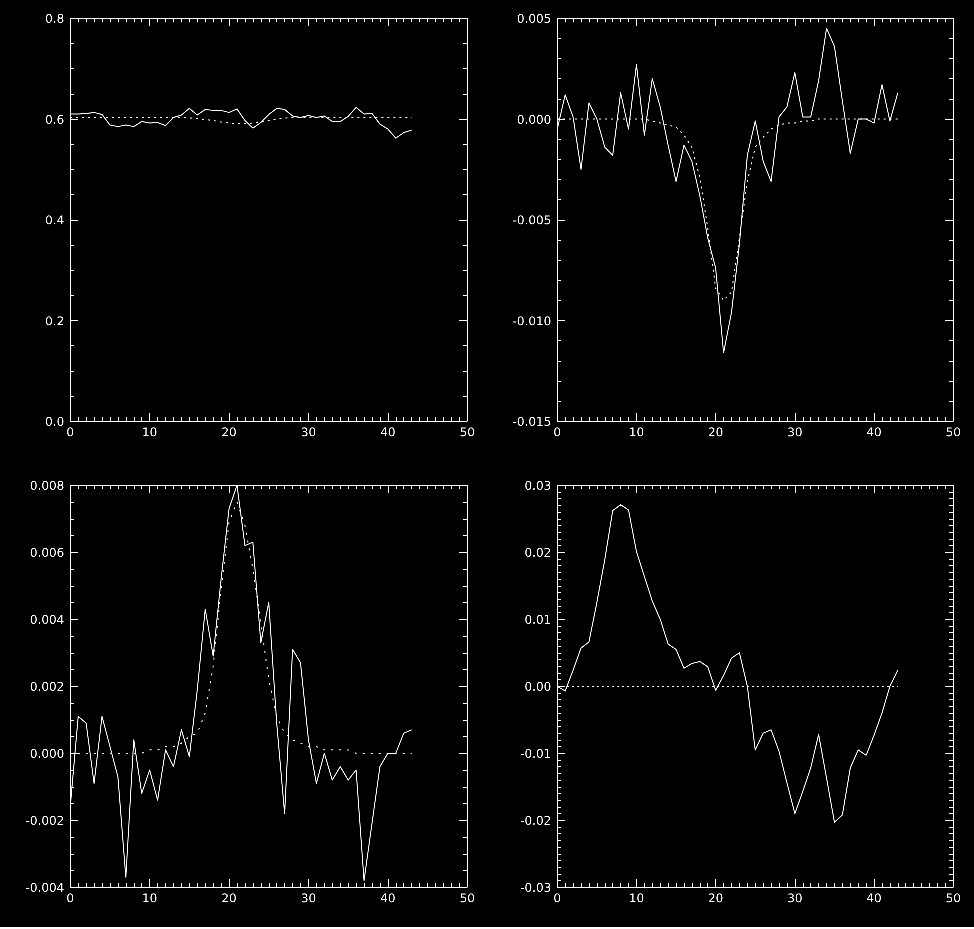  What do you see at coordinates (55, 422) in the screenshot?
I see `y-tick-label: 0.0` at bounding box center [55, 422].